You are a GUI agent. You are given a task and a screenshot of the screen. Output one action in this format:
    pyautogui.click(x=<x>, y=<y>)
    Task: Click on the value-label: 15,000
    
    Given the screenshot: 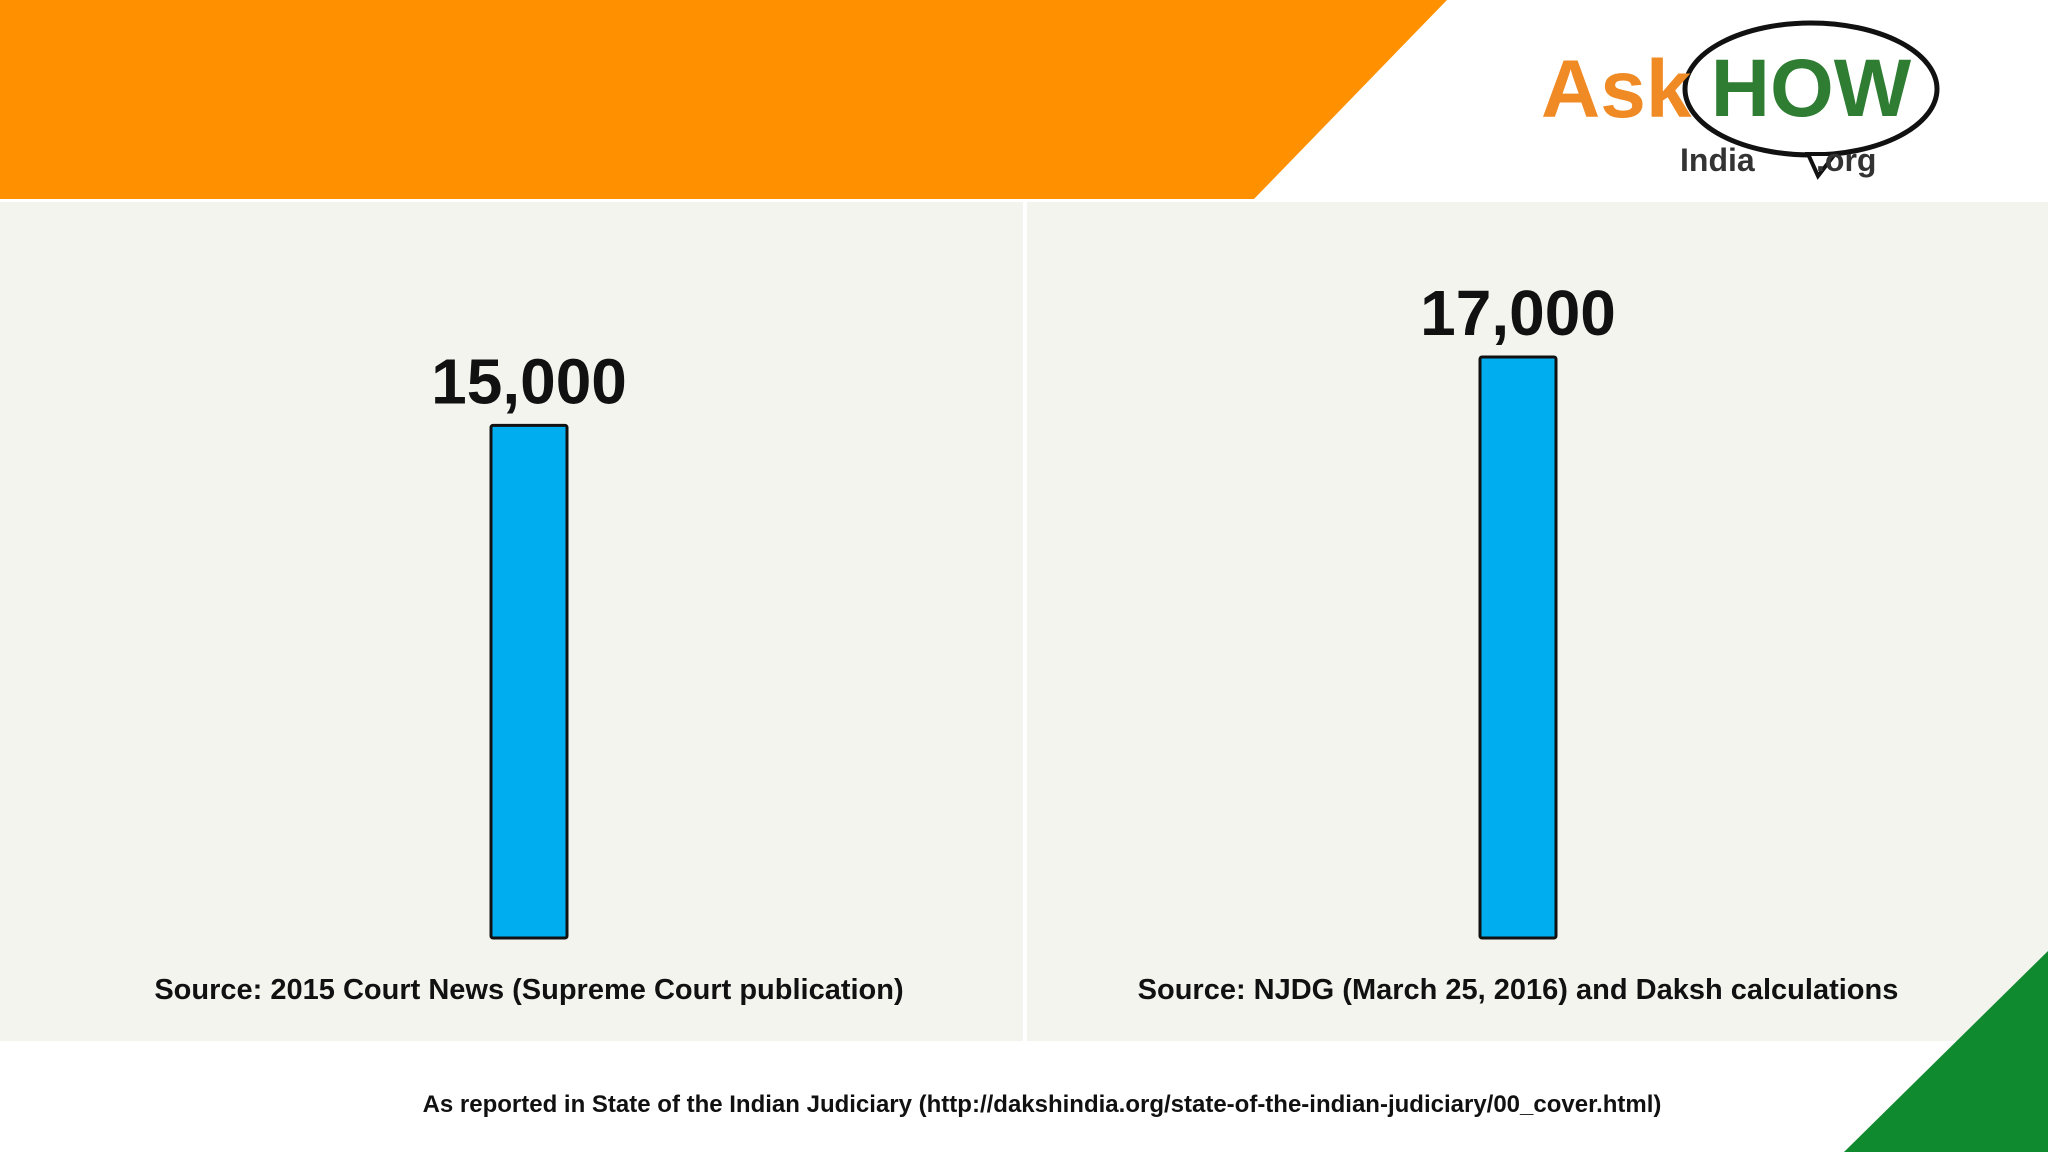 What is the action you would take?
    pyautogui.click(x=529, y=381)
    